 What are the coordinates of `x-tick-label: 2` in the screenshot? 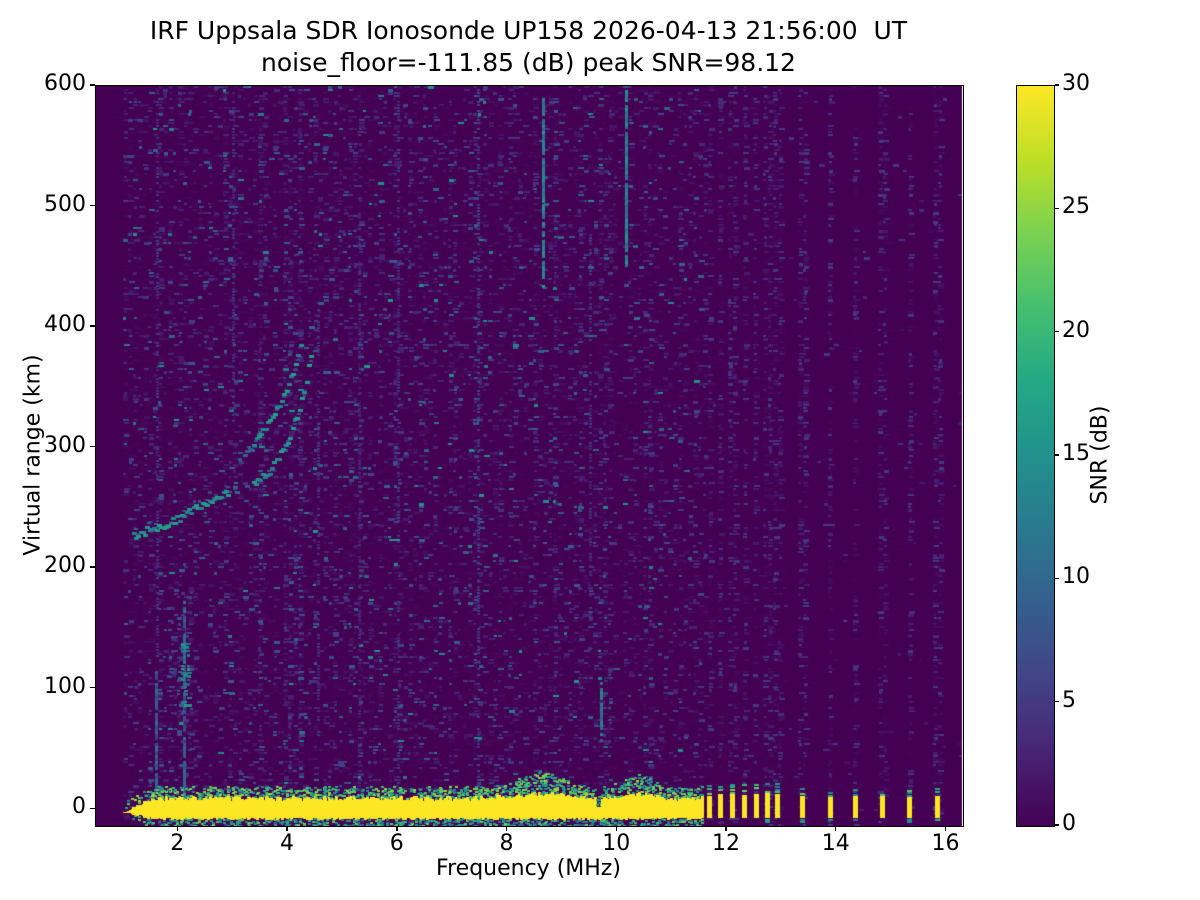 It's located at (177, 843).